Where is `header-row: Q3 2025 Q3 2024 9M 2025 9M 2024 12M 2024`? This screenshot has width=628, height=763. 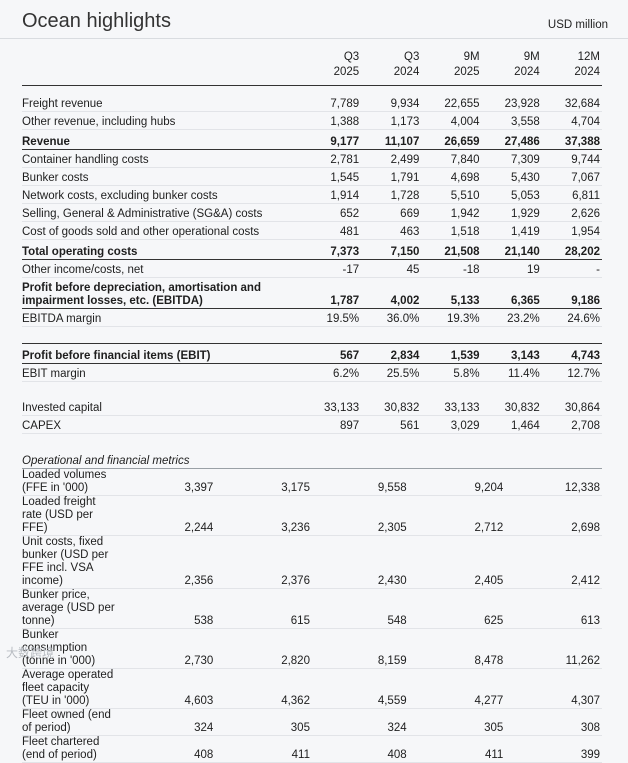
header-row: Q3 2025 Q3 2024 9M 2025 9M 2024 12M 2024 is located at coordinates (312, 65).